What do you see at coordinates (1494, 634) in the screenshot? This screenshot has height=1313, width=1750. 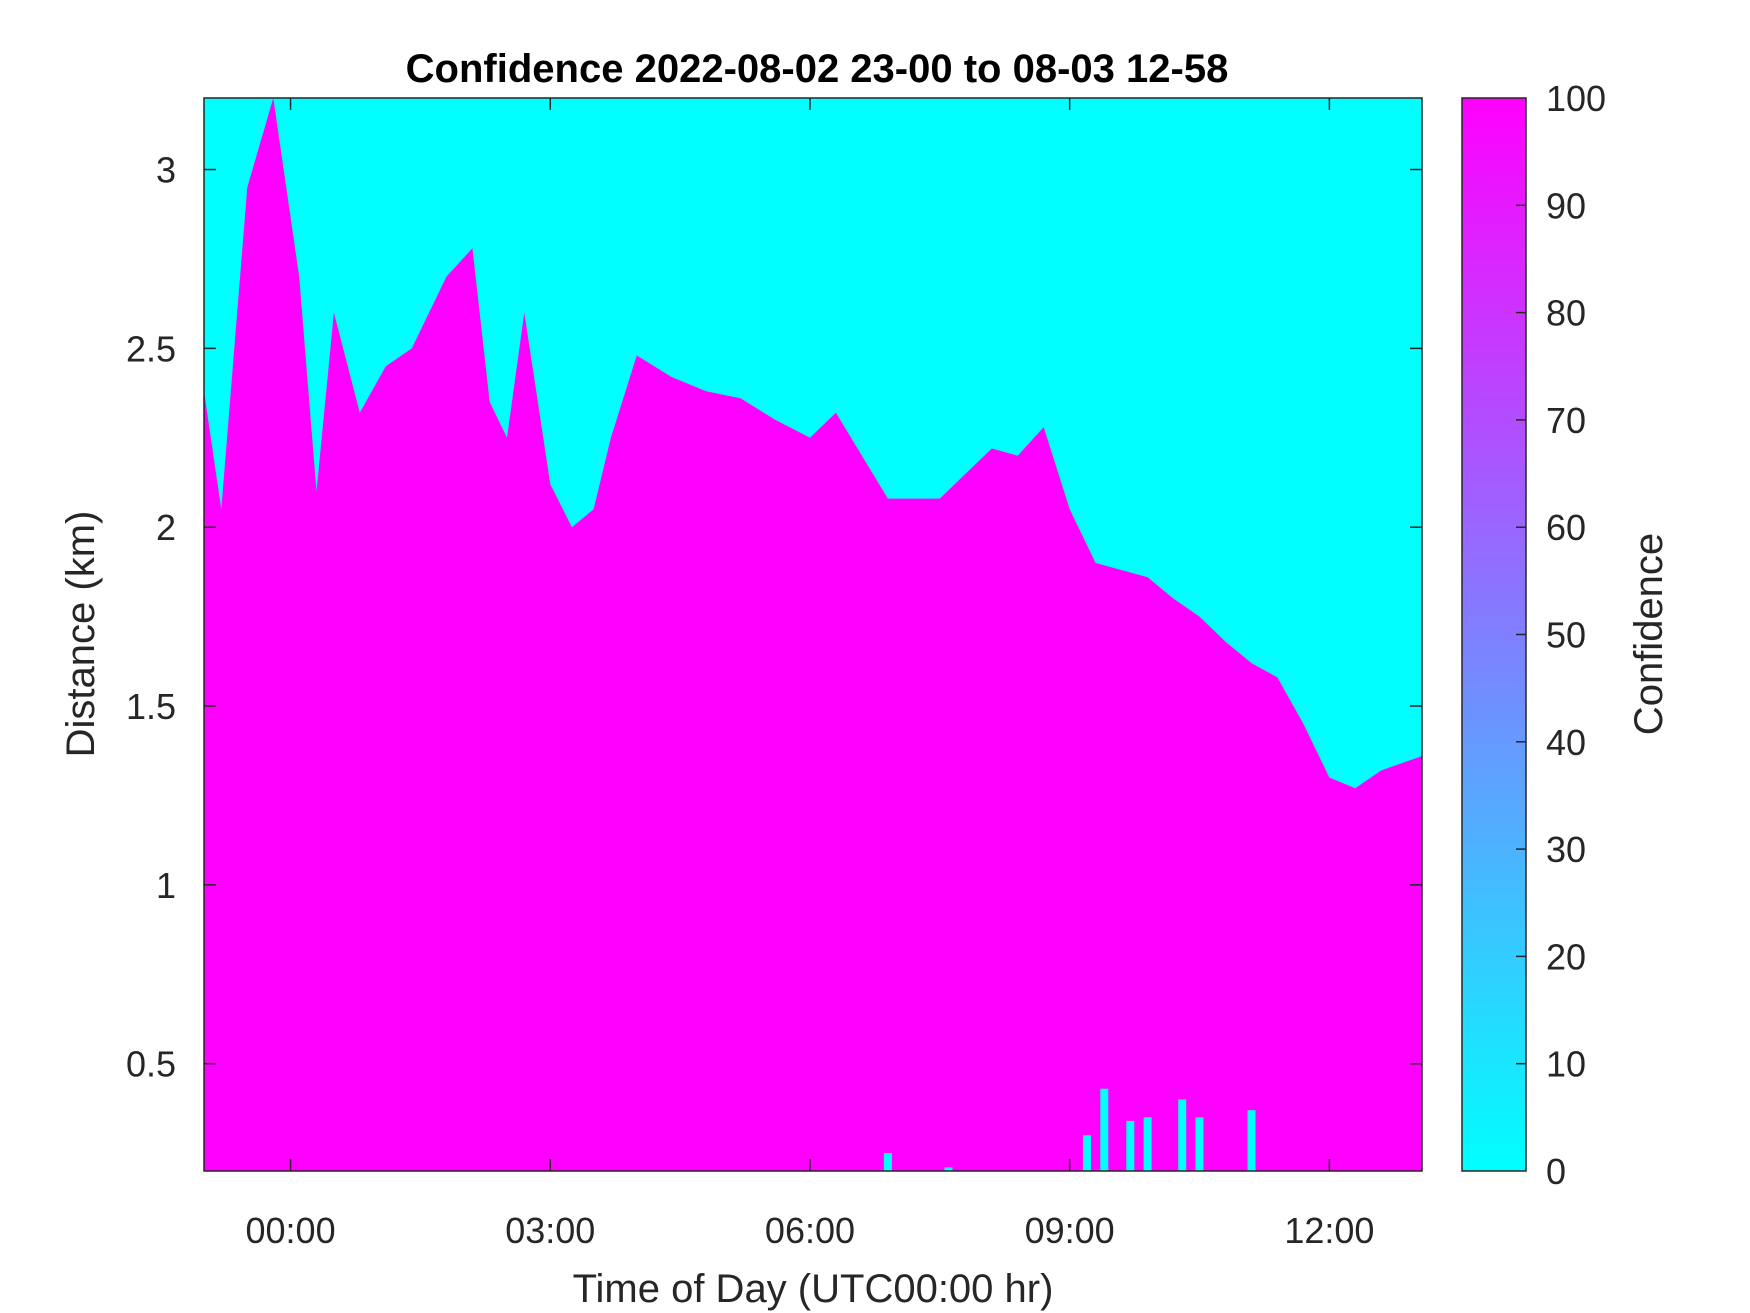 I see `colorbar-gradient` at bounding box center [1494, 634].